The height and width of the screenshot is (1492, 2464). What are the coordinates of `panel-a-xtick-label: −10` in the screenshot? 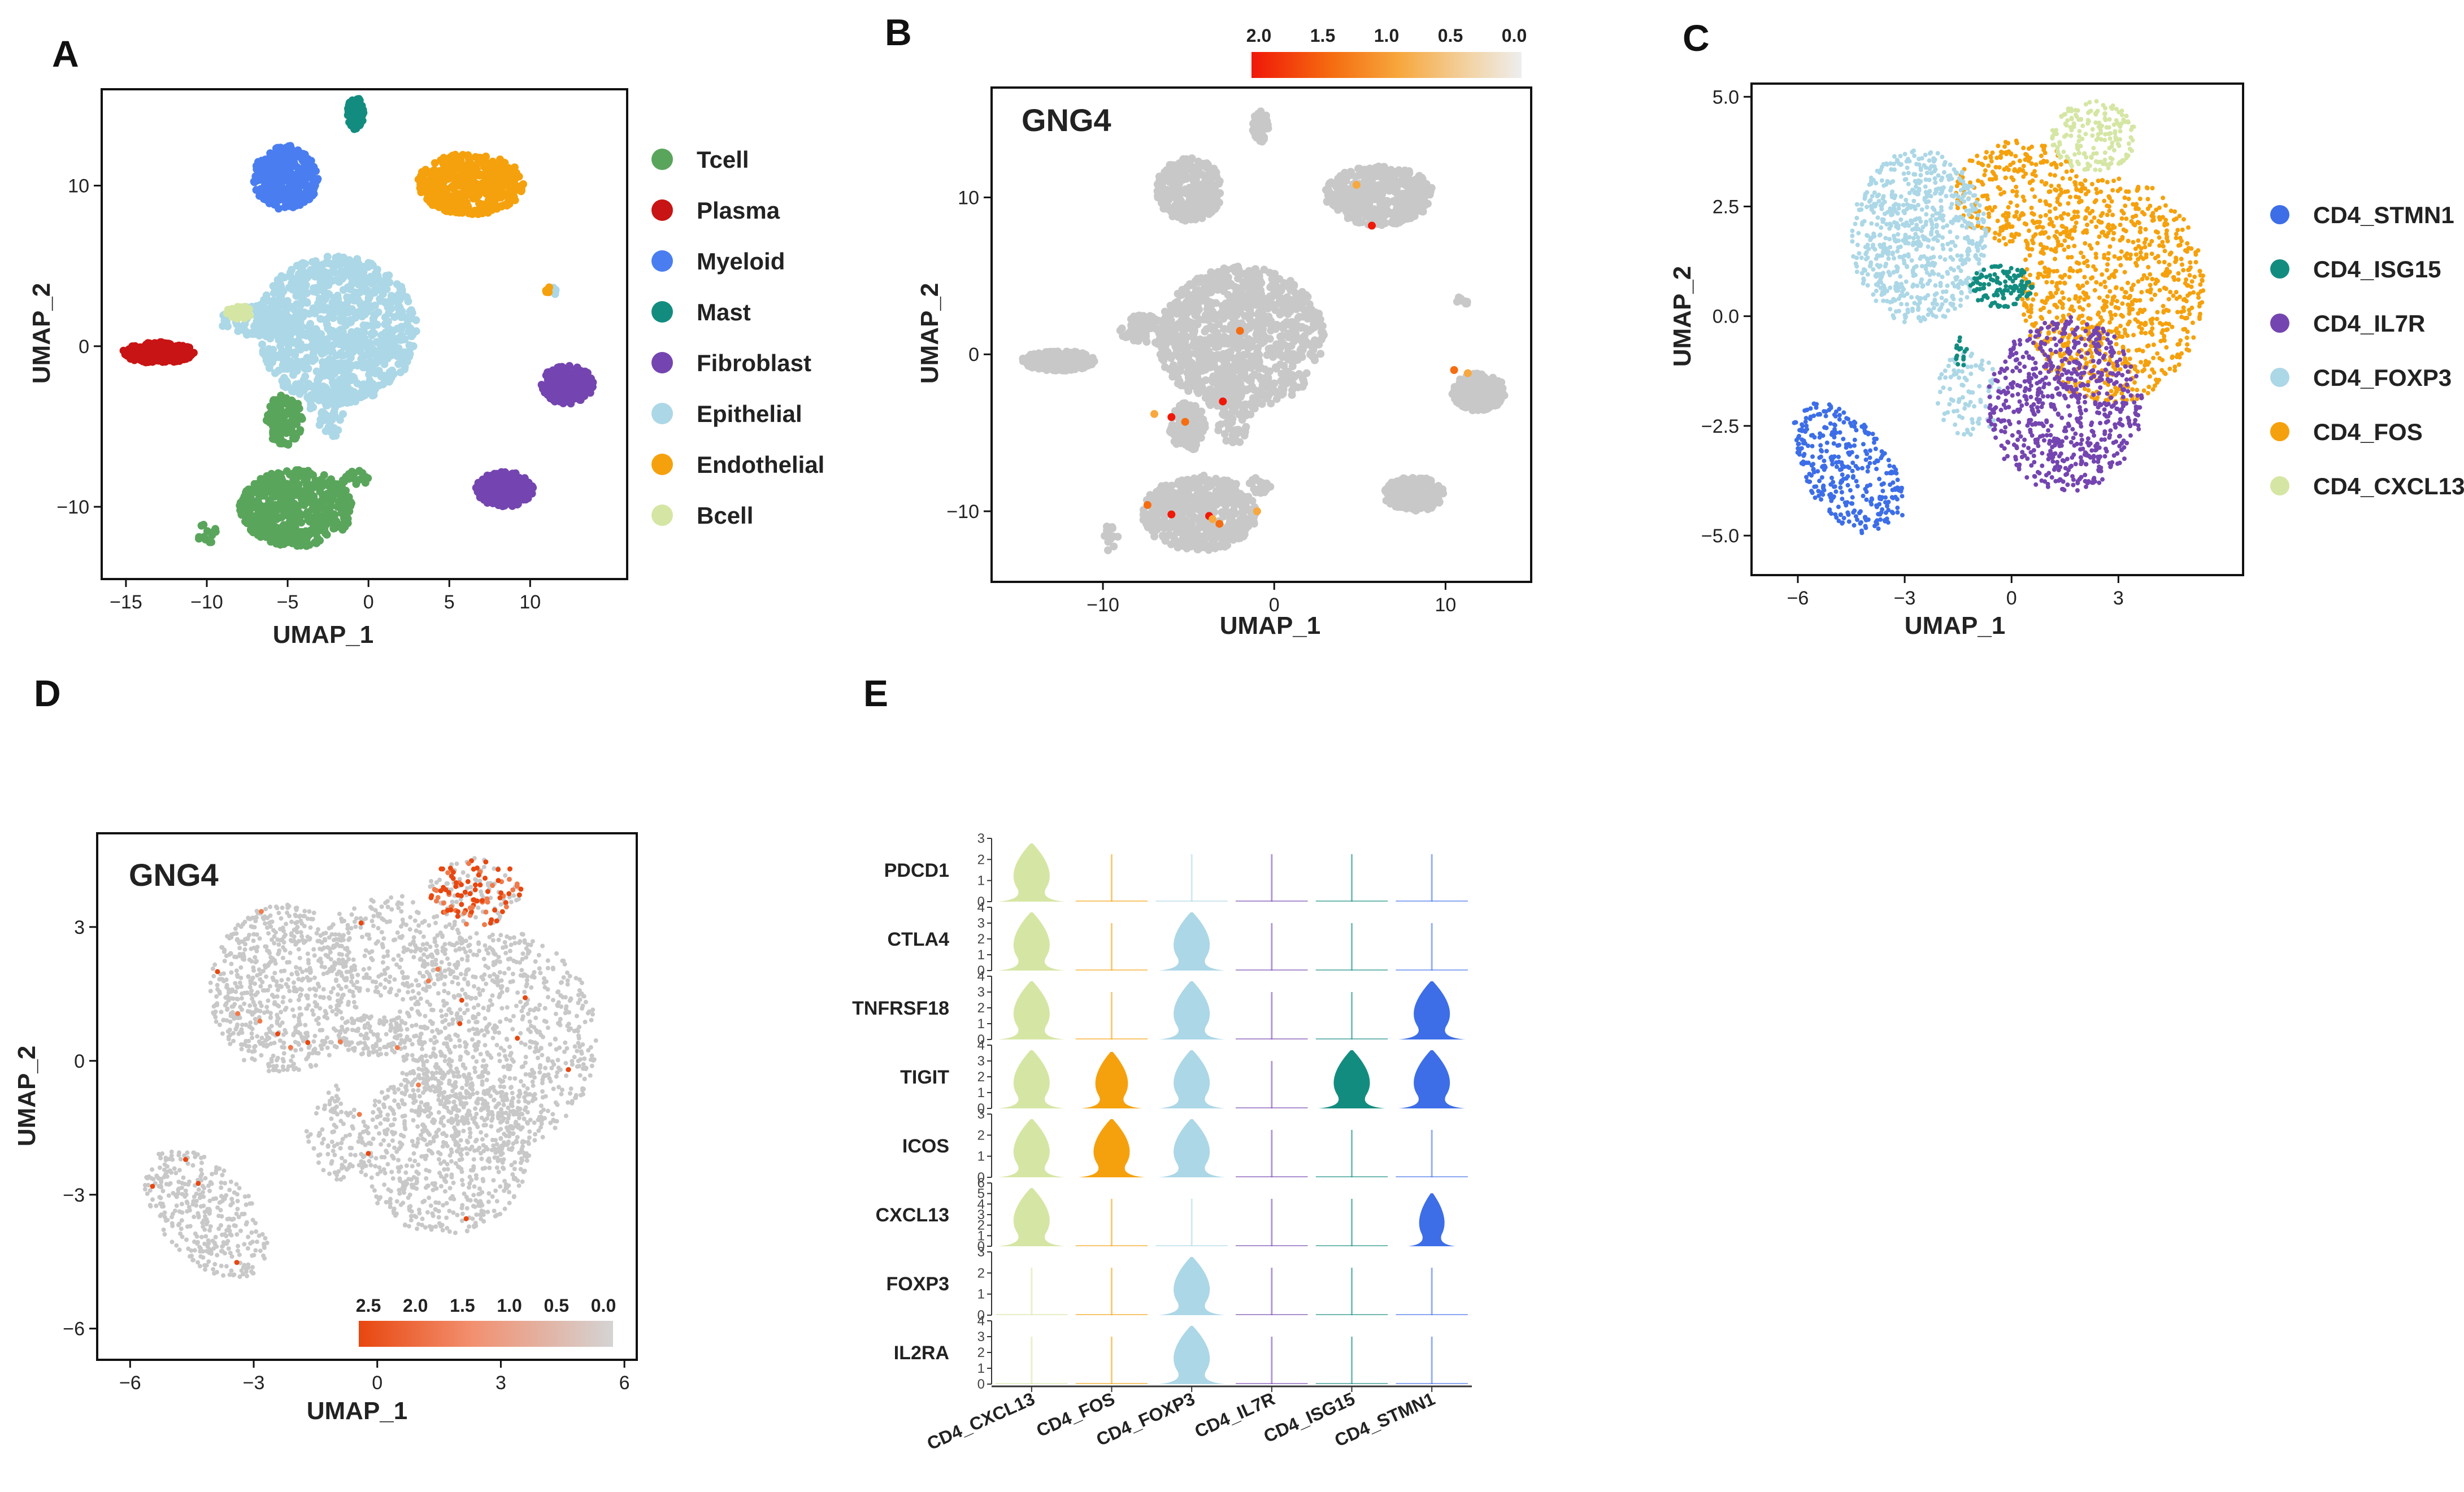 It's located at (206, 602).